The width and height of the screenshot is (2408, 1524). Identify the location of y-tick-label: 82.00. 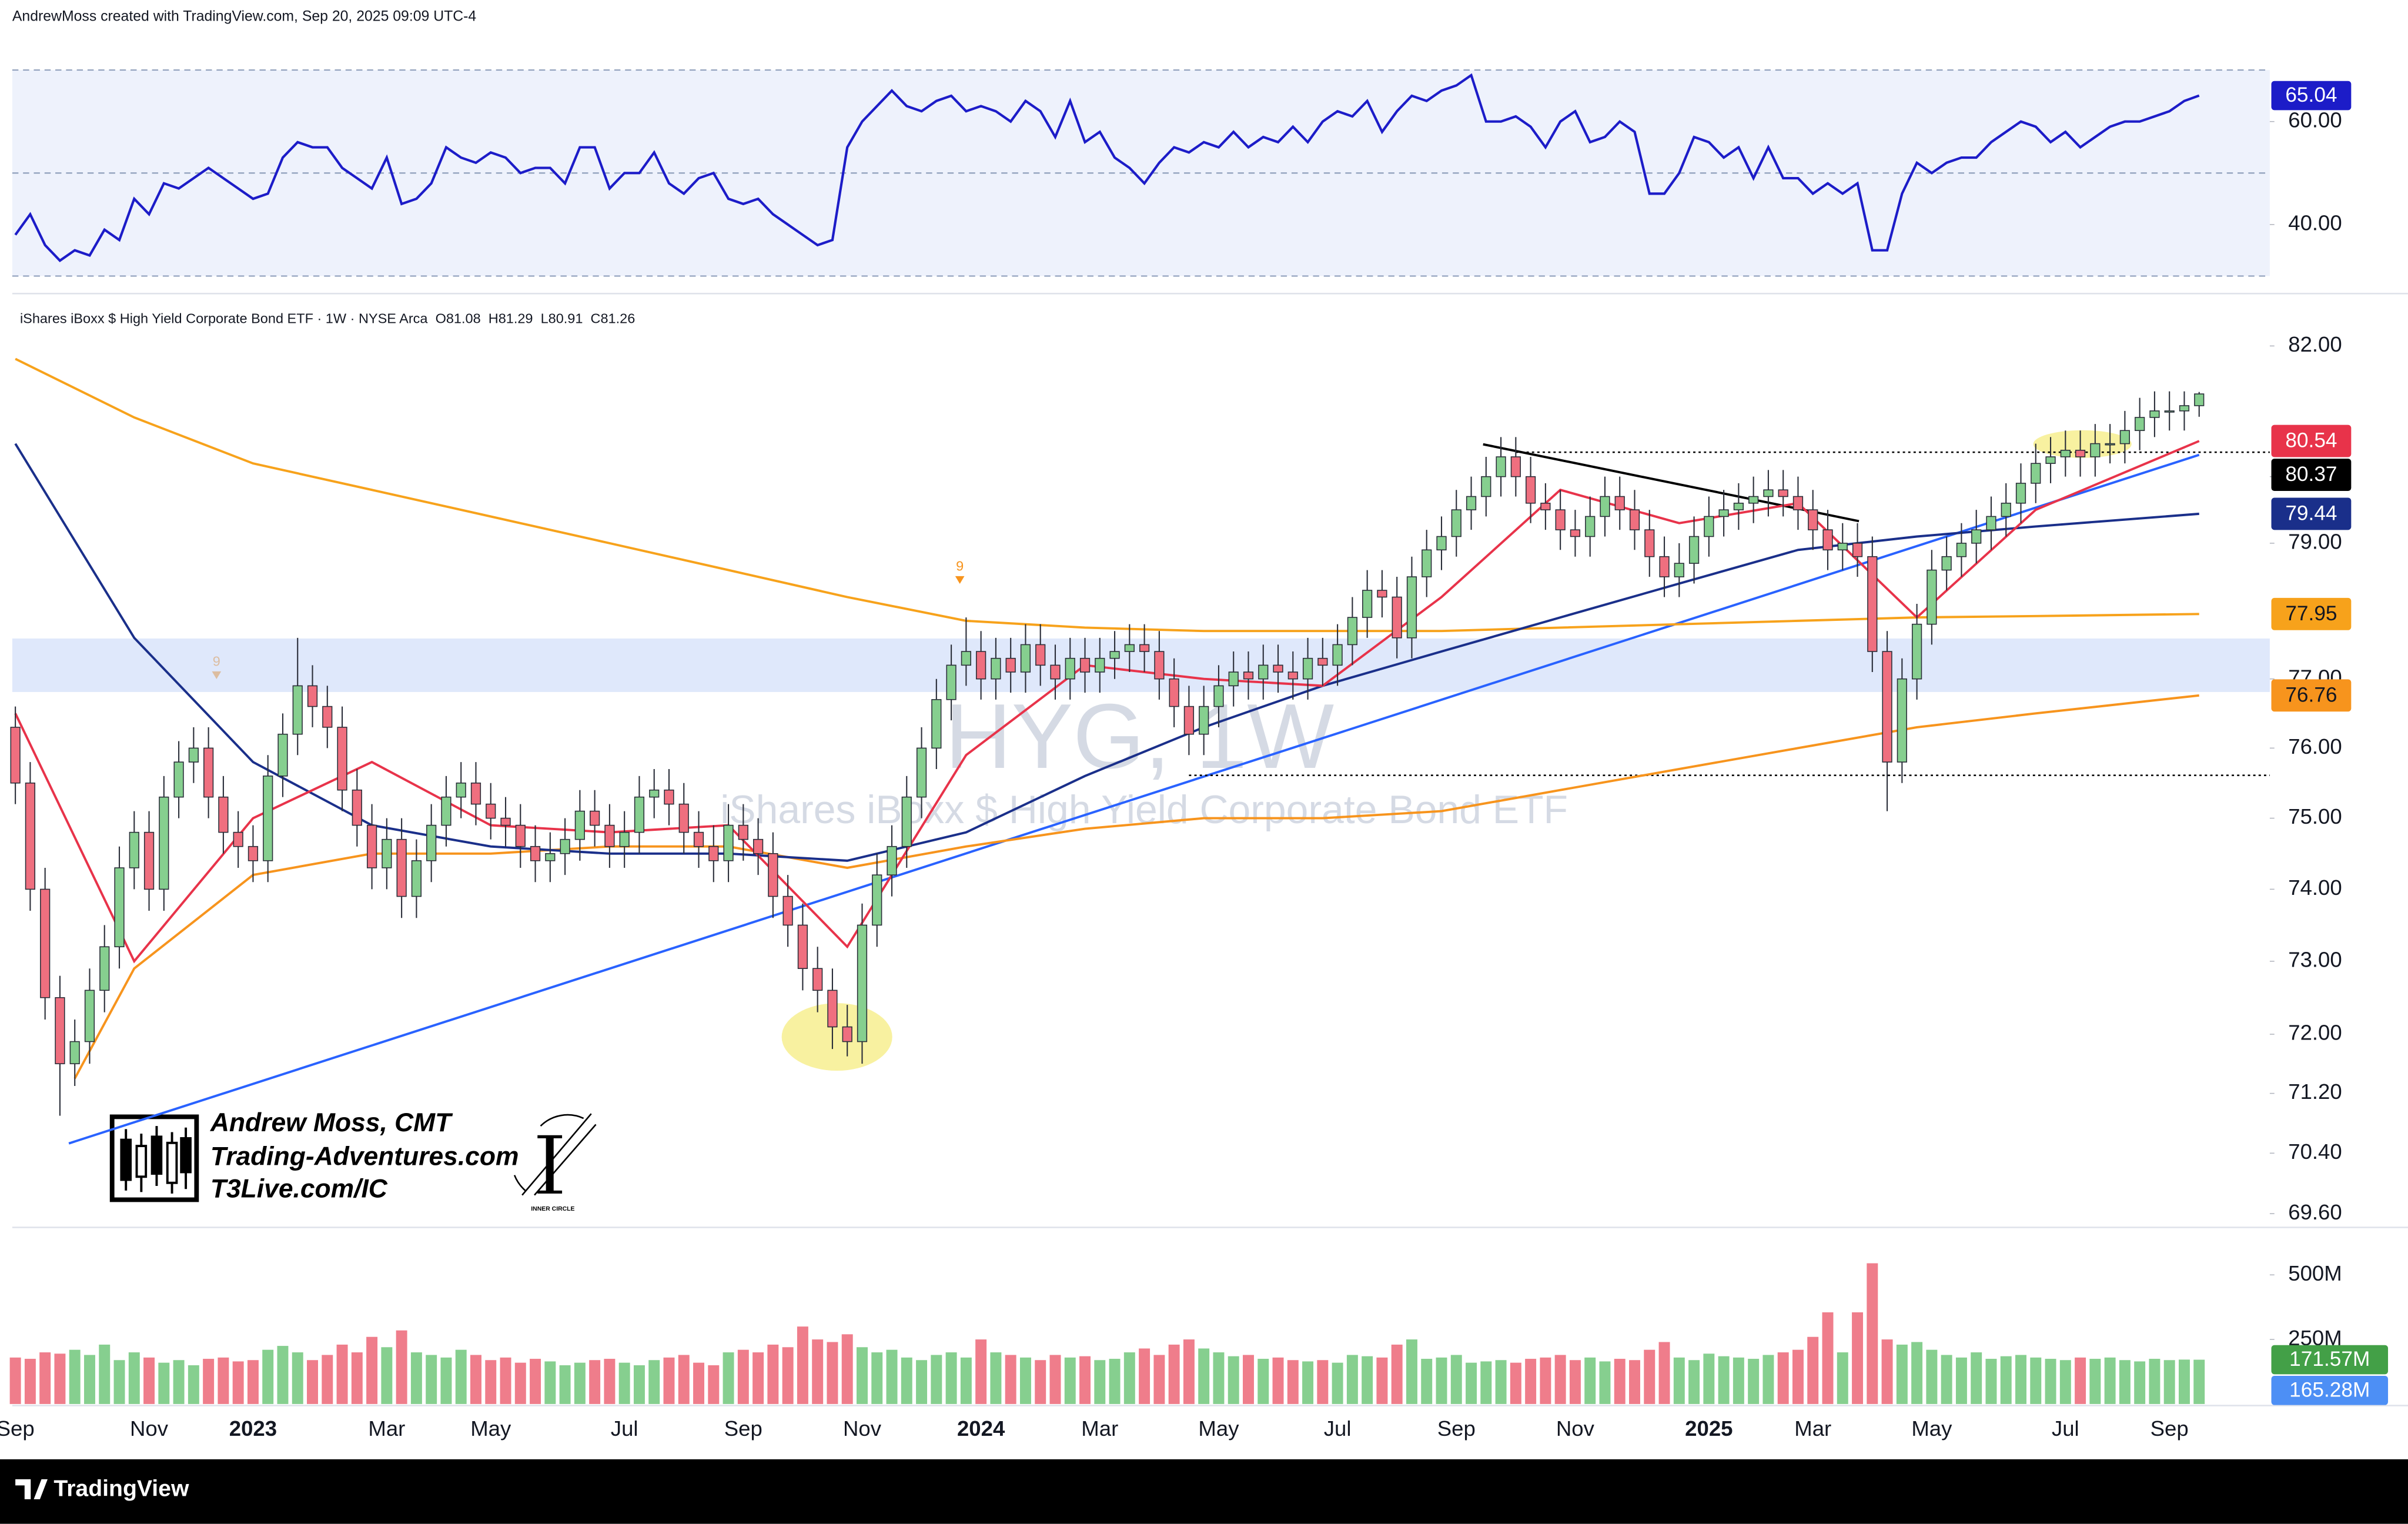
(2315, 344).